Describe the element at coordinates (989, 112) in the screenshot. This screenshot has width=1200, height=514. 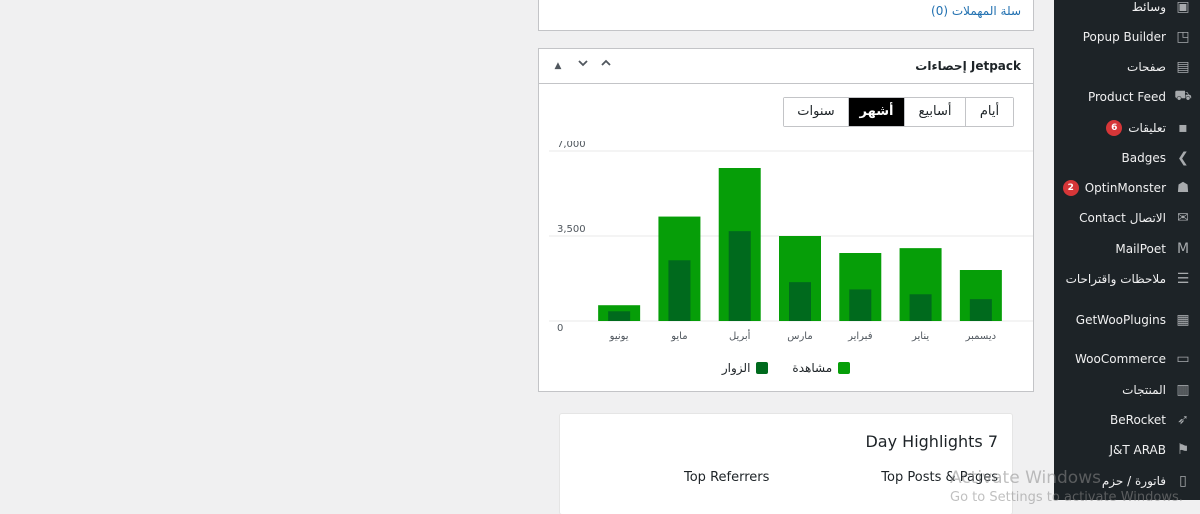
I see `tab-days: أيام` at that location.